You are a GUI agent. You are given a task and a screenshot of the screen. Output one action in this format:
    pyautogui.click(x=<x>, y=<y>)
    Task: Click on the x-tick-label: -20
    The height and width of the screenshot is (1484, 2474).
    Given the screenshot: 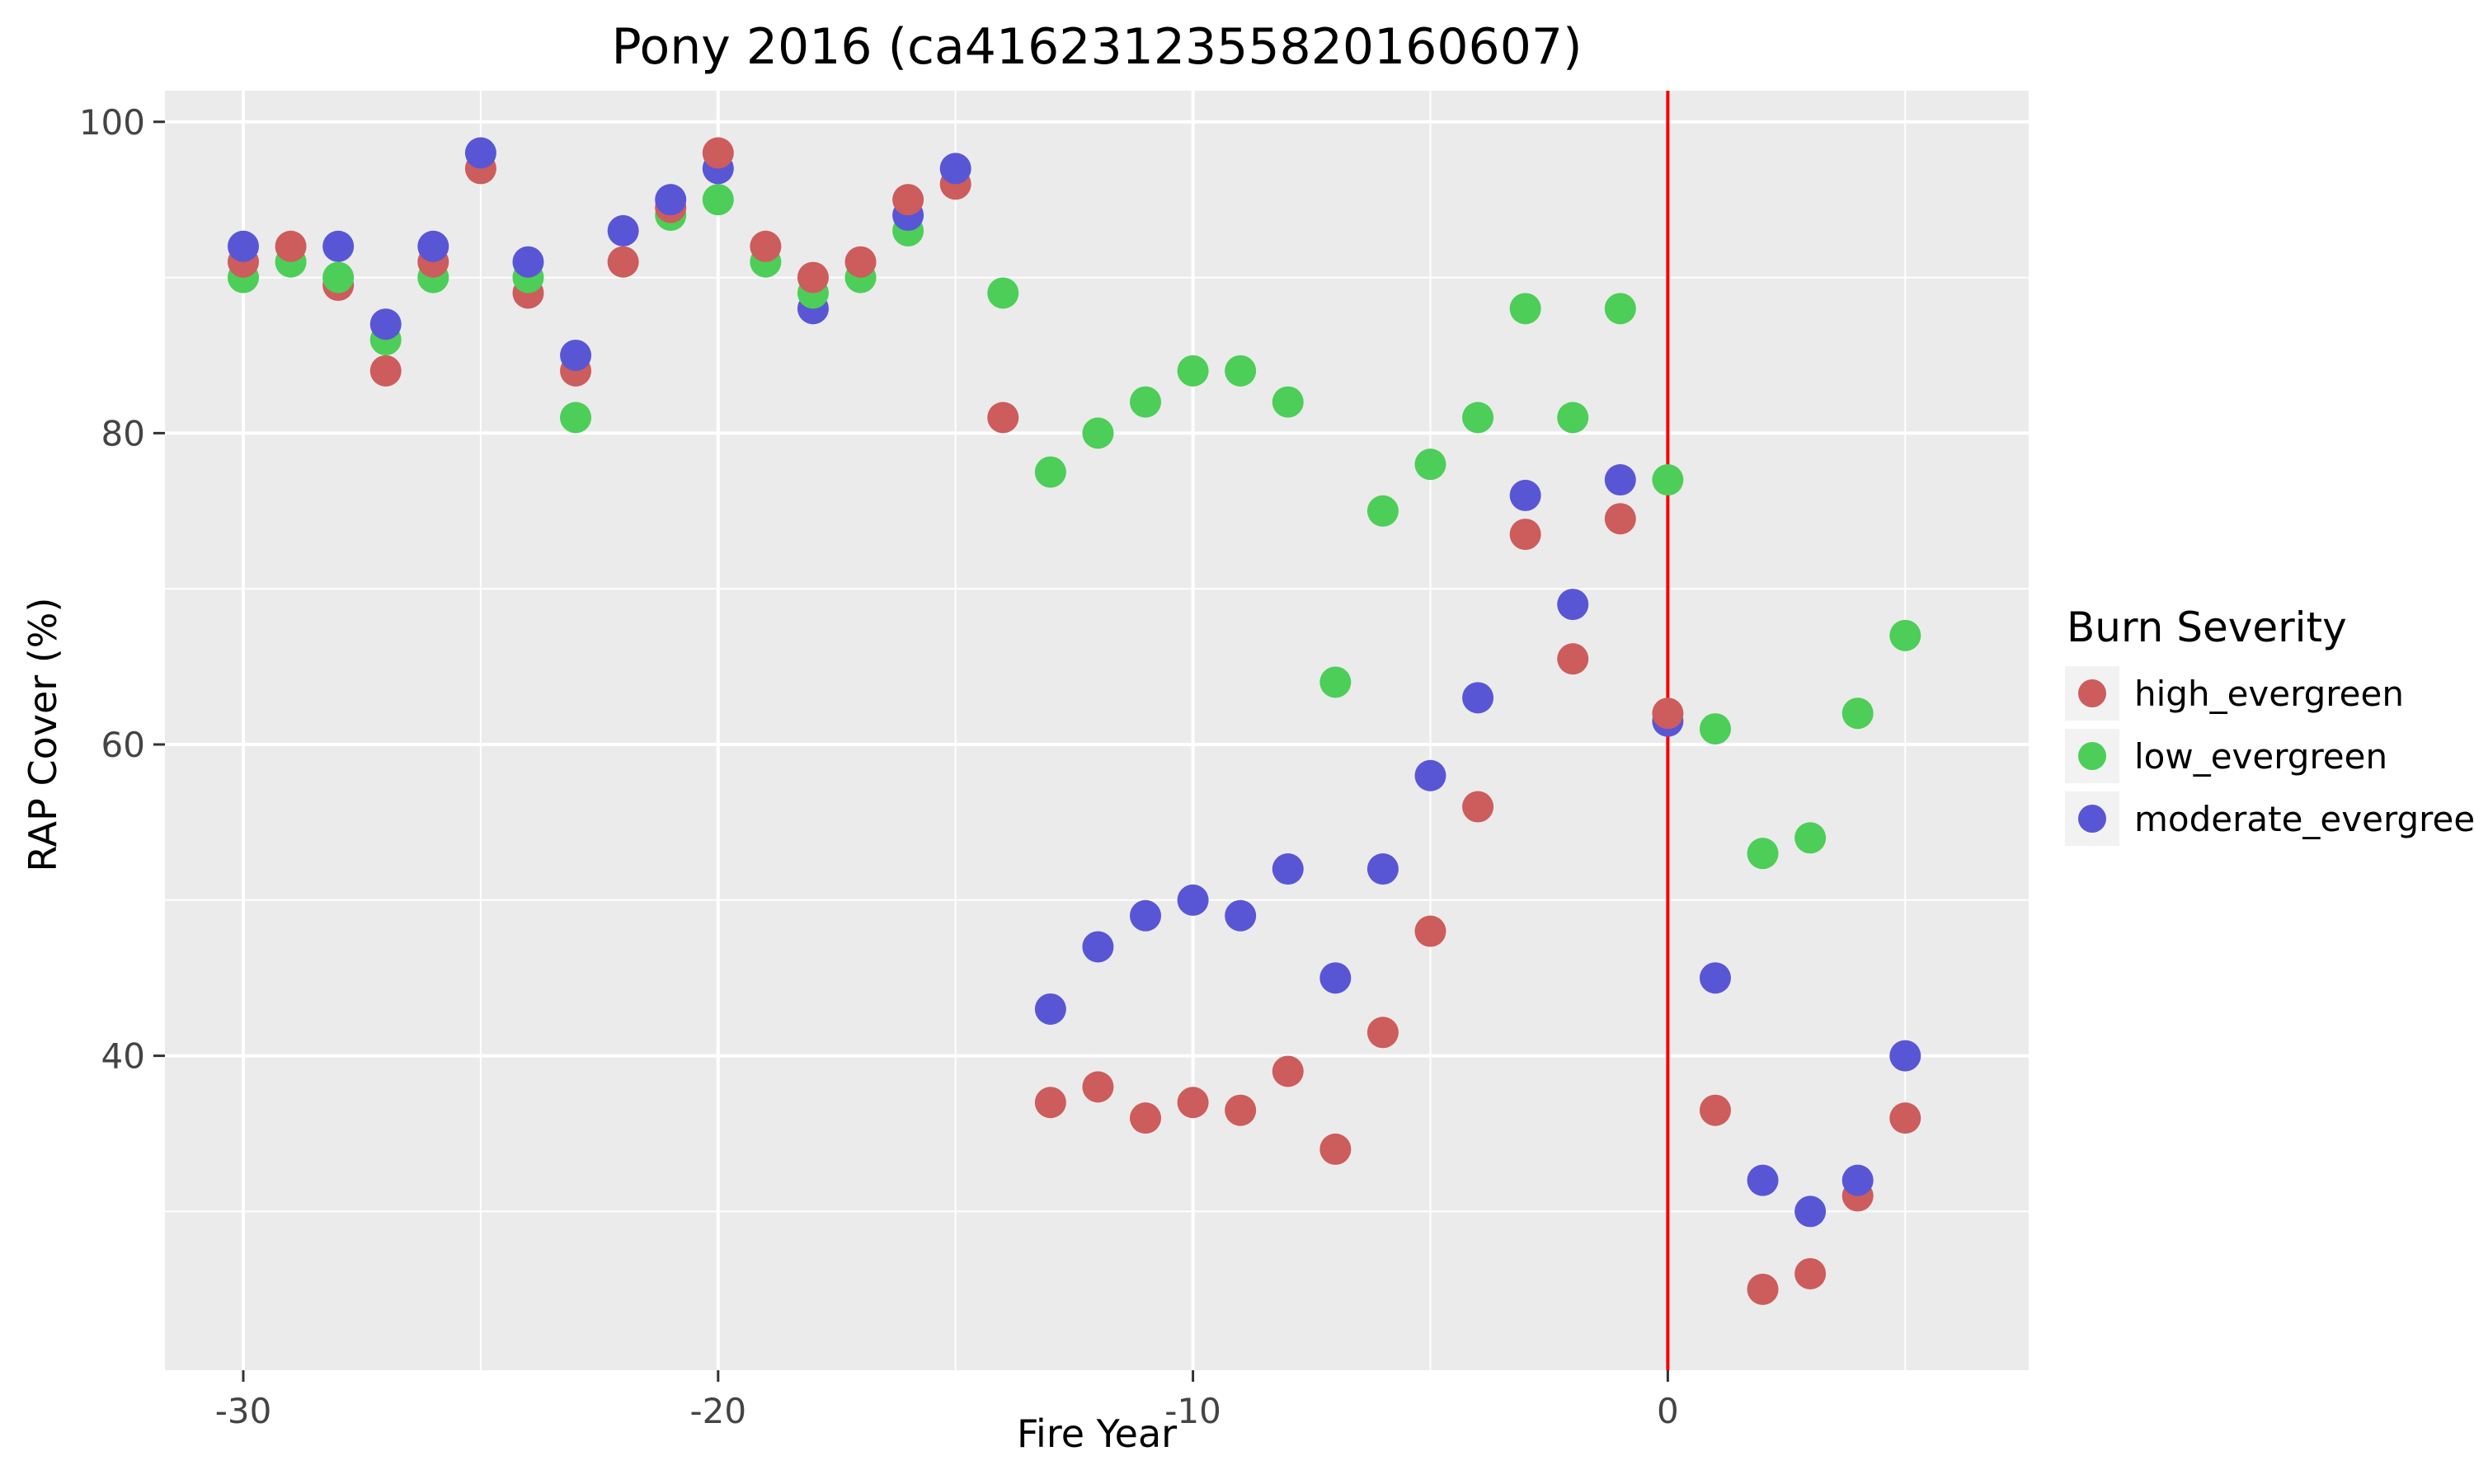 What is the action you would take?
    pyautogui.click(x=717, y=1411)
    